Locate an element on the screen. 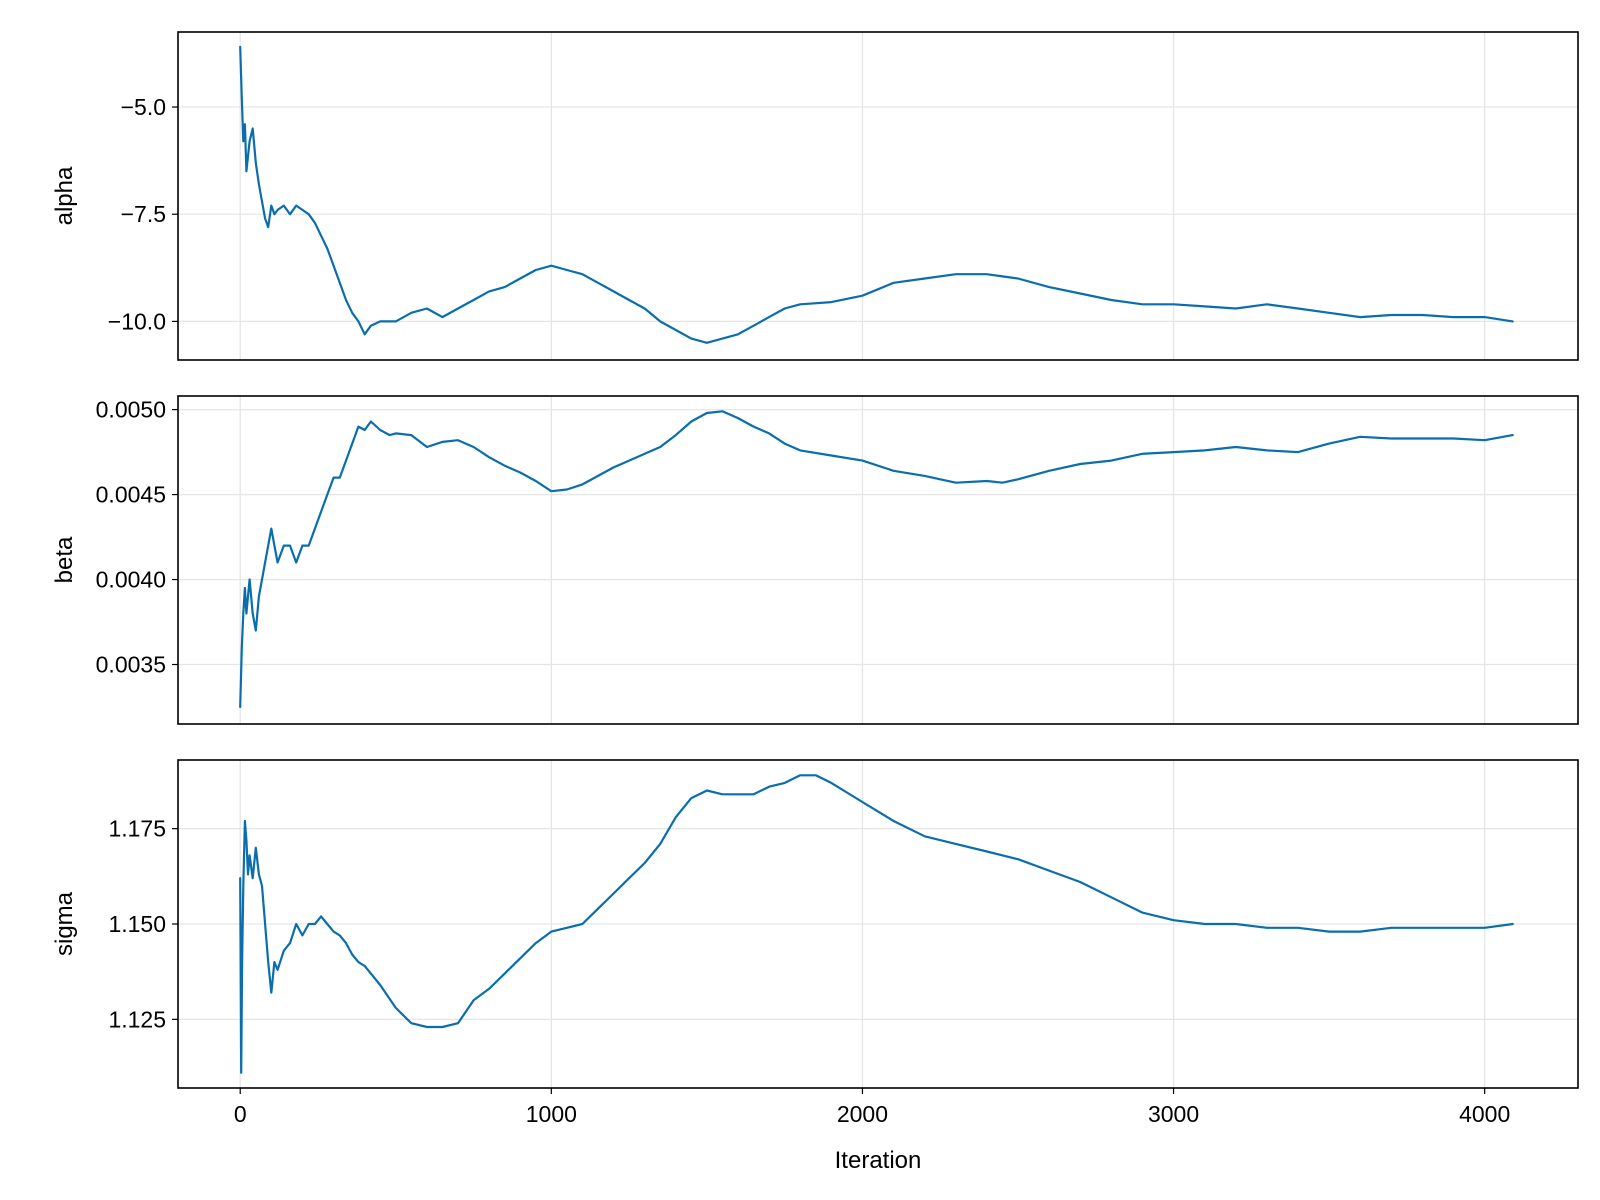 The image size is (1600, 1200). x-axis-label: Iteration is located at coordinates (878, 1160).